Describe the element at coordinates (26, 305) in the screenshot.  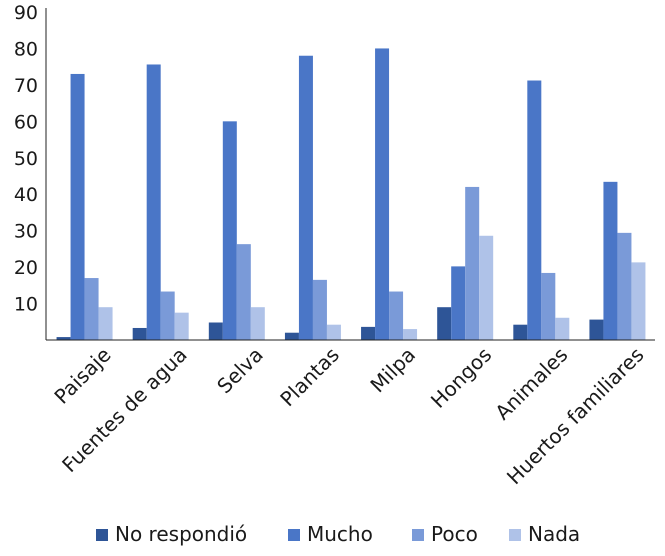
I see `y-tick-label: 10` at that location.